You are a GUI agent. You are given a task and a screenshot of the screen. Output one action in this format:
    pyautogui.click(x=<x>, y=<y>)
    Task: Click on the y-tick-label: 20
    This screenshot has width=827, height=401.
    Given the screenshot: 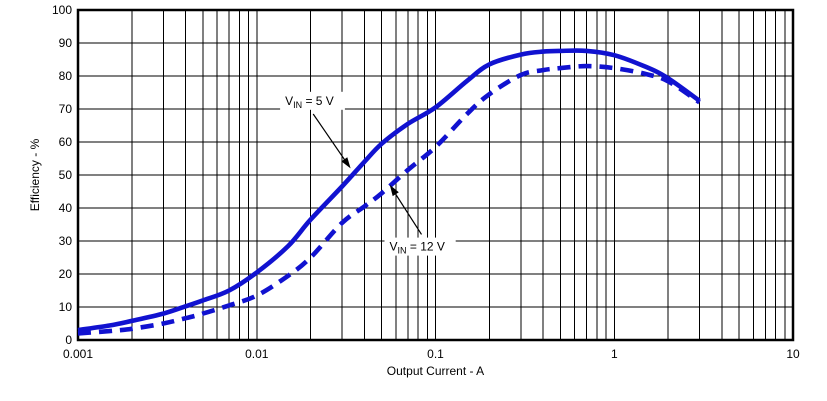 What is the action you would take?
    pyautogui.click(x=66, y=274)
    